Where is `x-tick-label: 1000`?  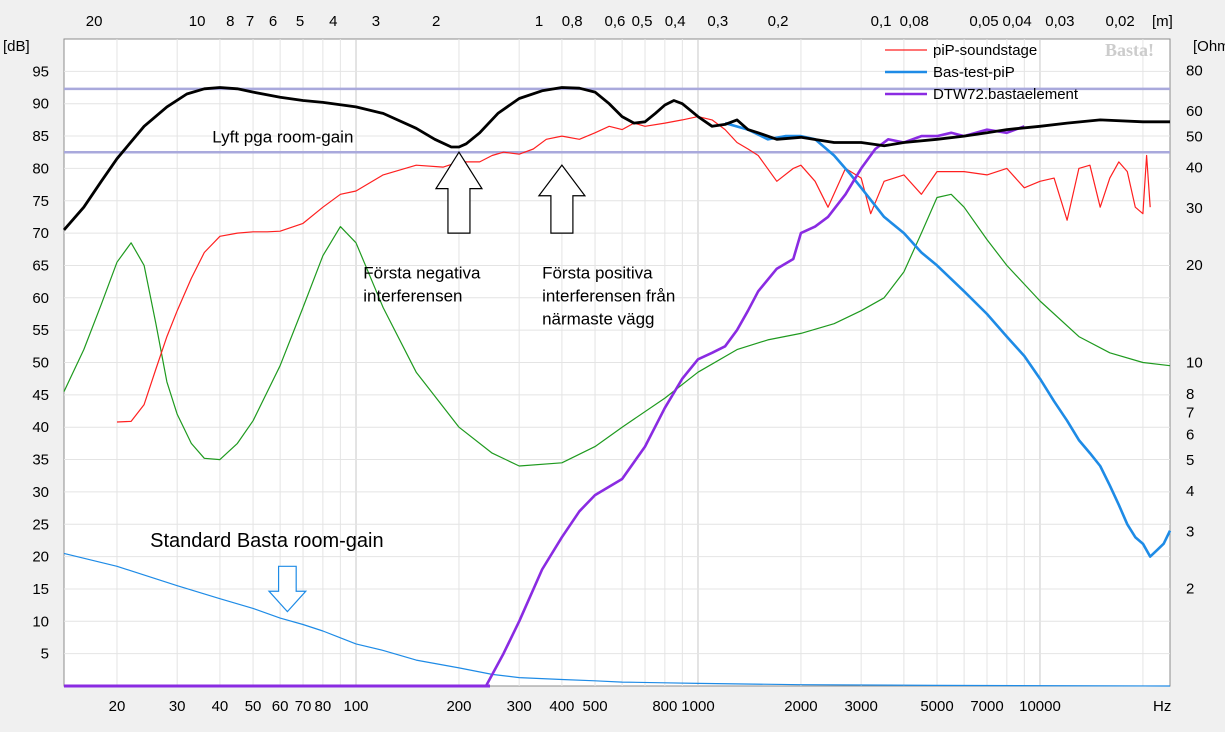
x-tick-label: 1000 is located at coordinates (697, 706).